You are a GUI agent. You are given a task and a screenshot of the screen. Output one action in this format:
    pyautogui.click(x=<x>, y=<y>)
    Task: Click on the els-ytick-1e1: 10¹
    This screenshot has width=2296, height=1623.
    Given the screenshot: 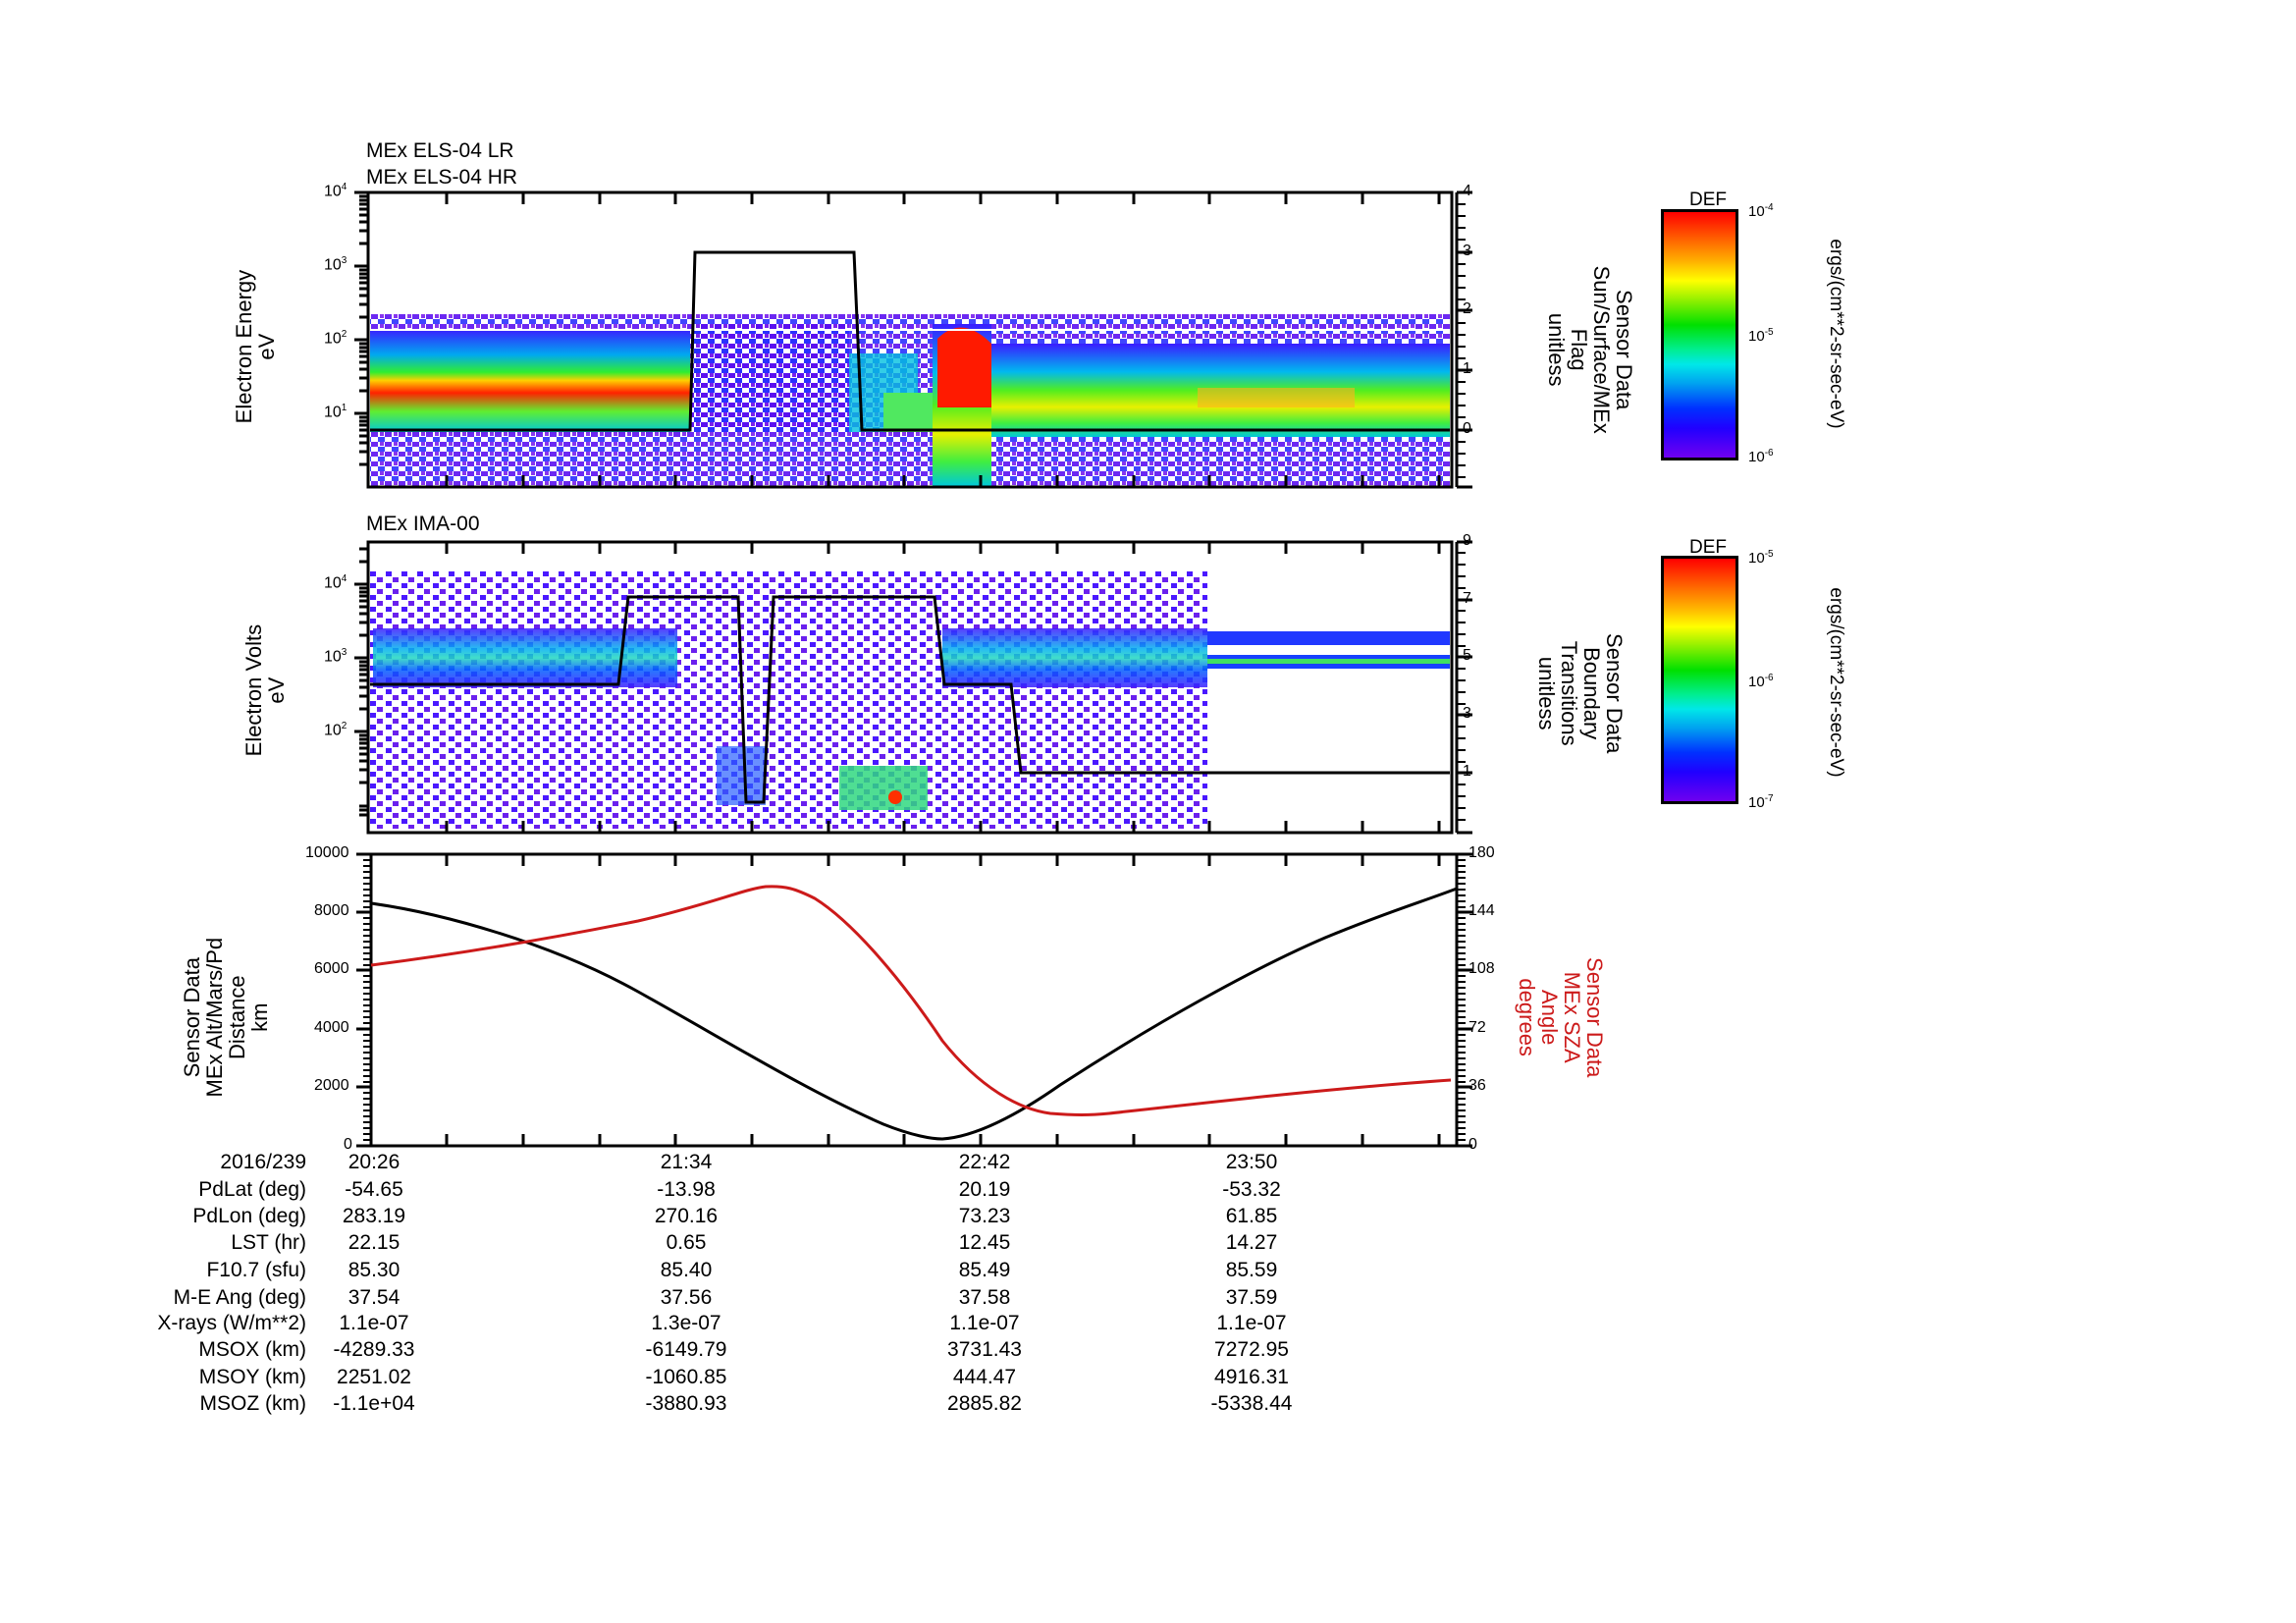 What is the action you would take?
    pyautogui.click(x=335, y=412)
    